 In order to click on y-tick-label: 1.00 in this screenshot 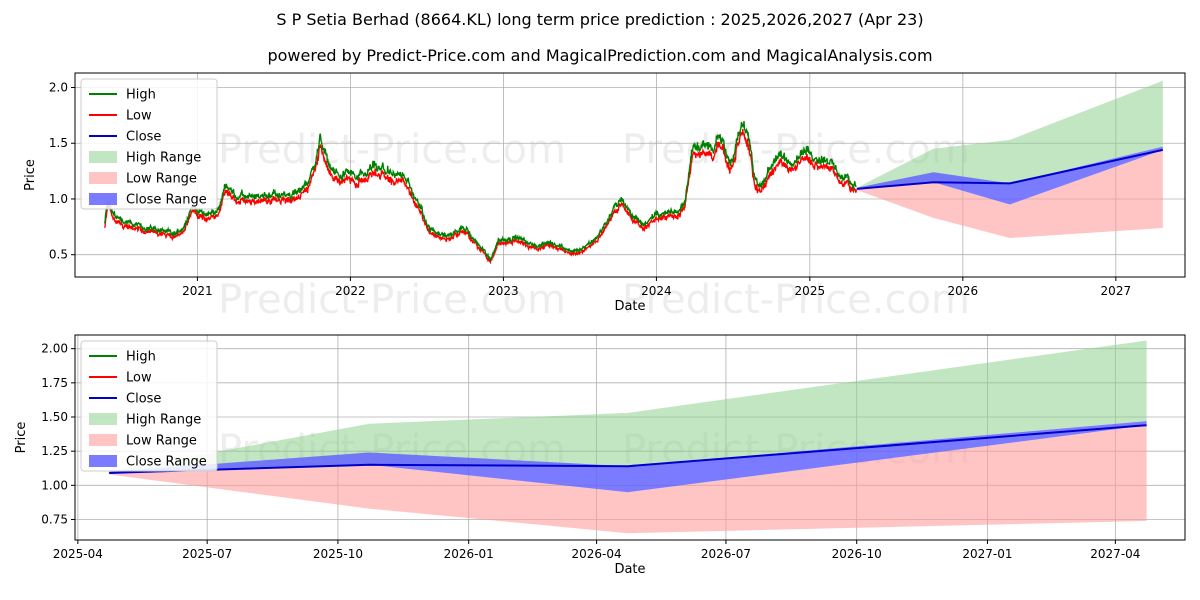, I will do `click(54, 485)`.